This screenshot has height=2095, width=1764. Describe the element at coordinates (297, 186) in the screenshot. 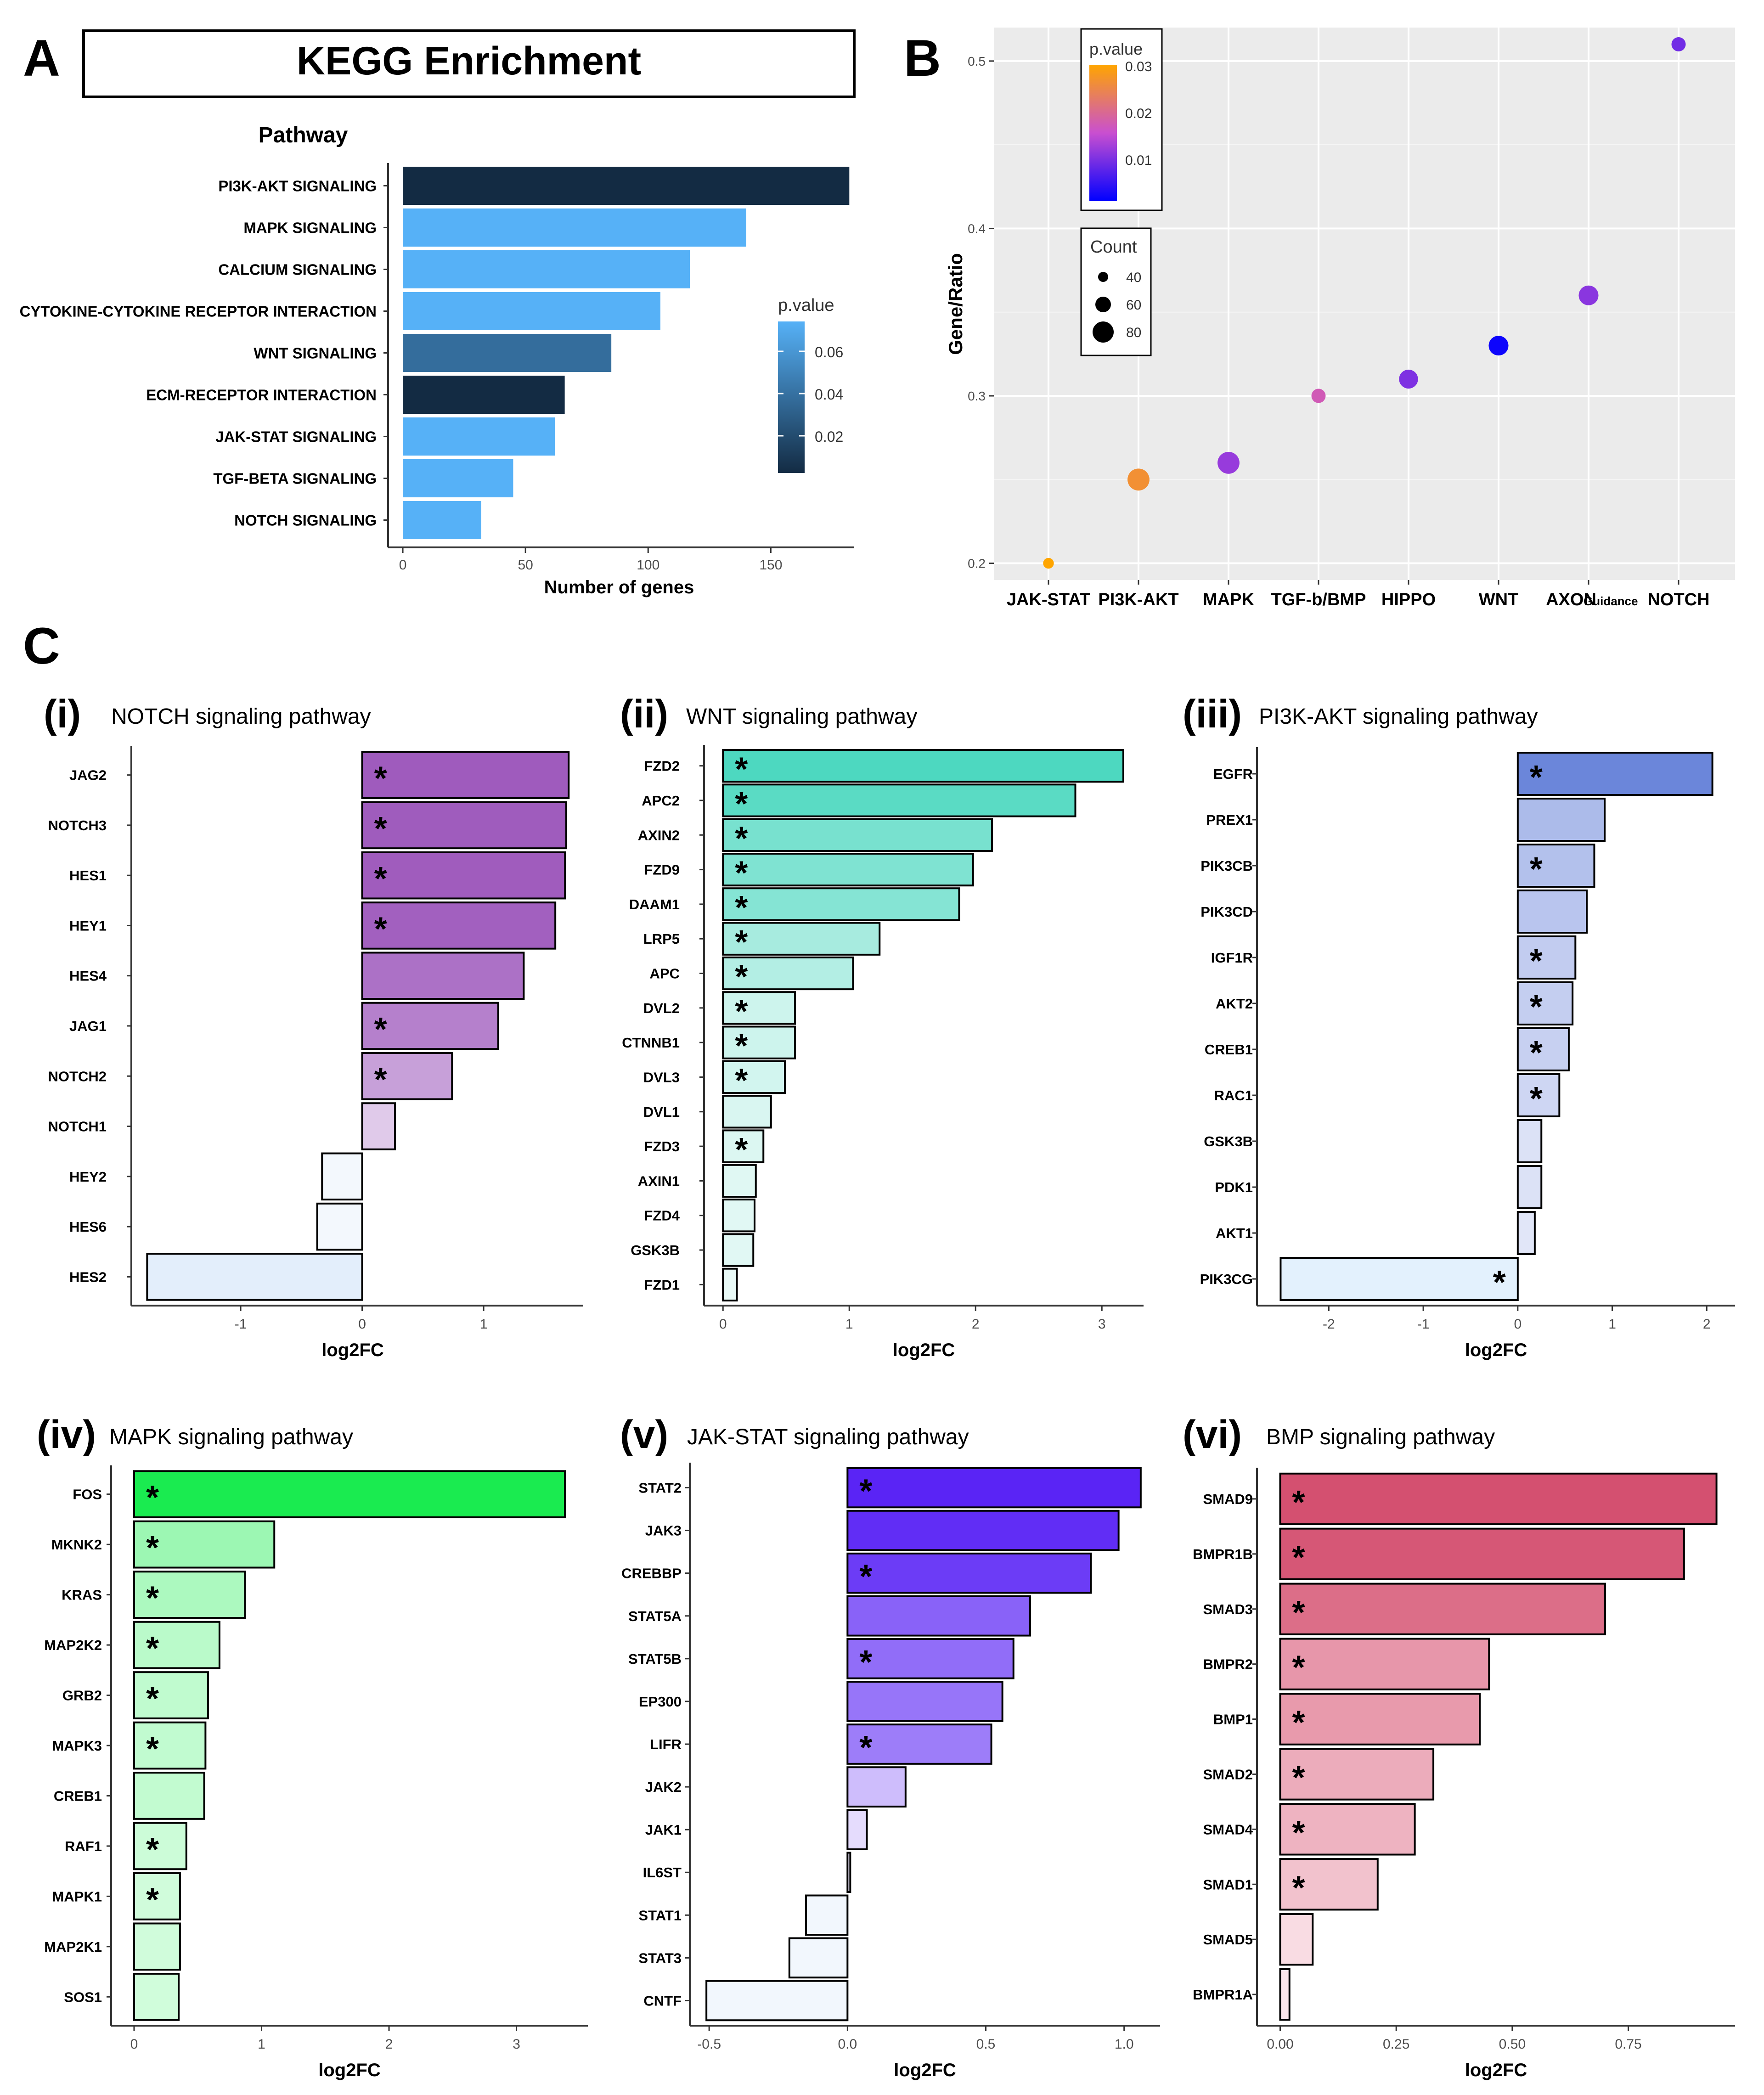

I see `panel-a-category-label: PI3K-AKT SIGNALING` at that location.